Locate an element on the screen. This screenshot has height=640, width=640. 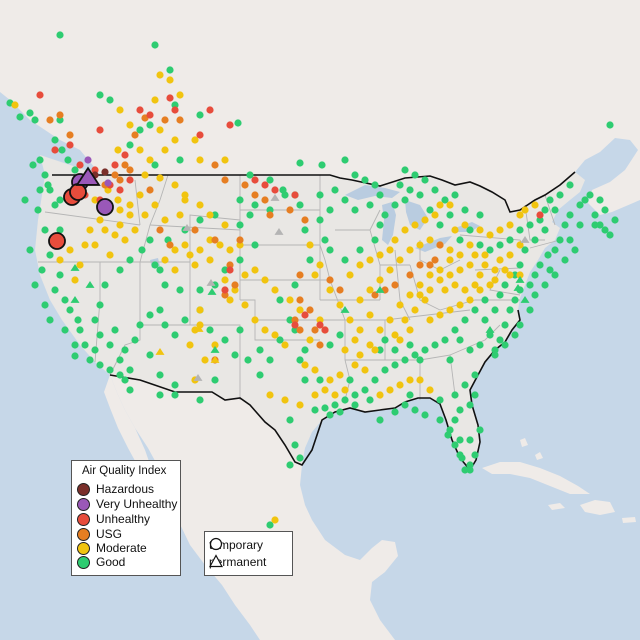
legend-label-moderate: Moderate is located at coordinates (121, 548).